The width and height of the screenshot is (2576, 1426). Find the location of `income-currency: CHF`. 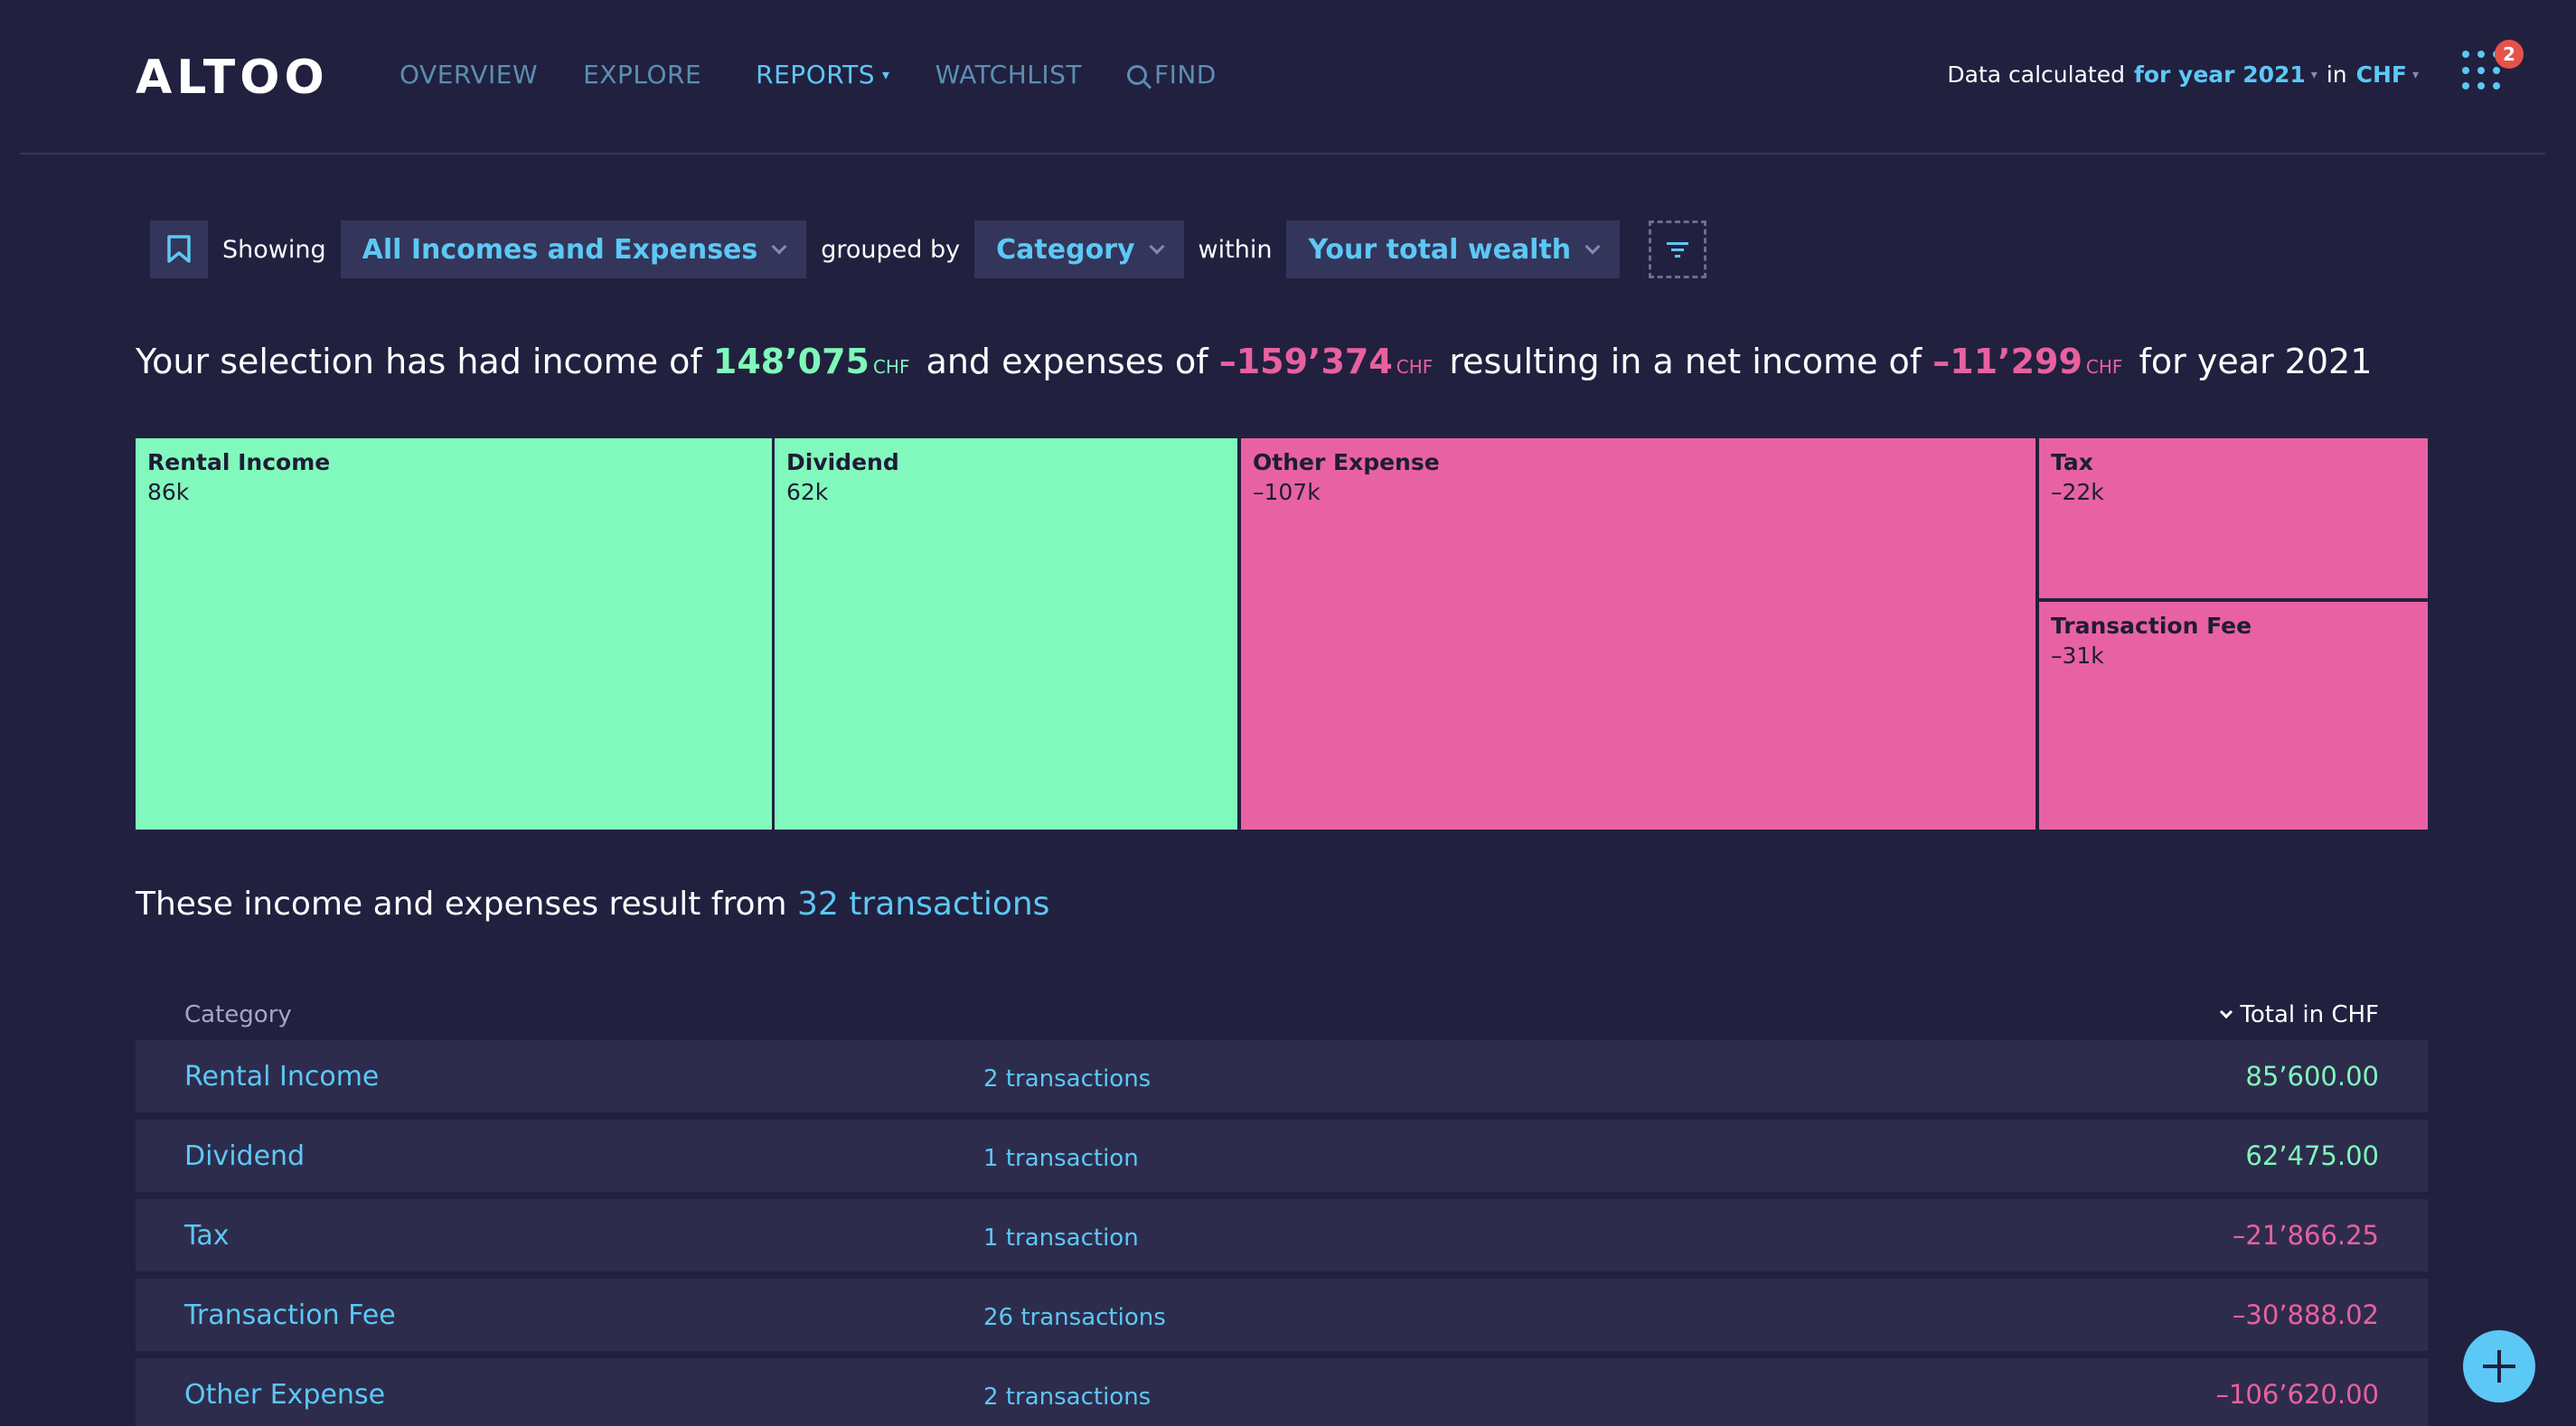

income-currency: CHF is located at coordinates (891, 367).